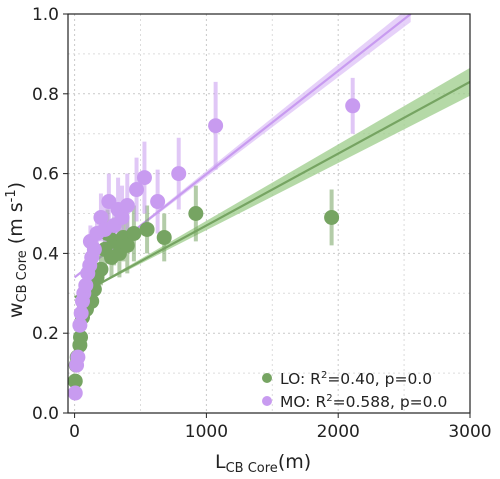 This screenshot has height=479, width=500. What do you see at coordinates (469, 432) in the screenshot?
I see `x-tick-label-3: 3000` at bounding box center [469, 432].